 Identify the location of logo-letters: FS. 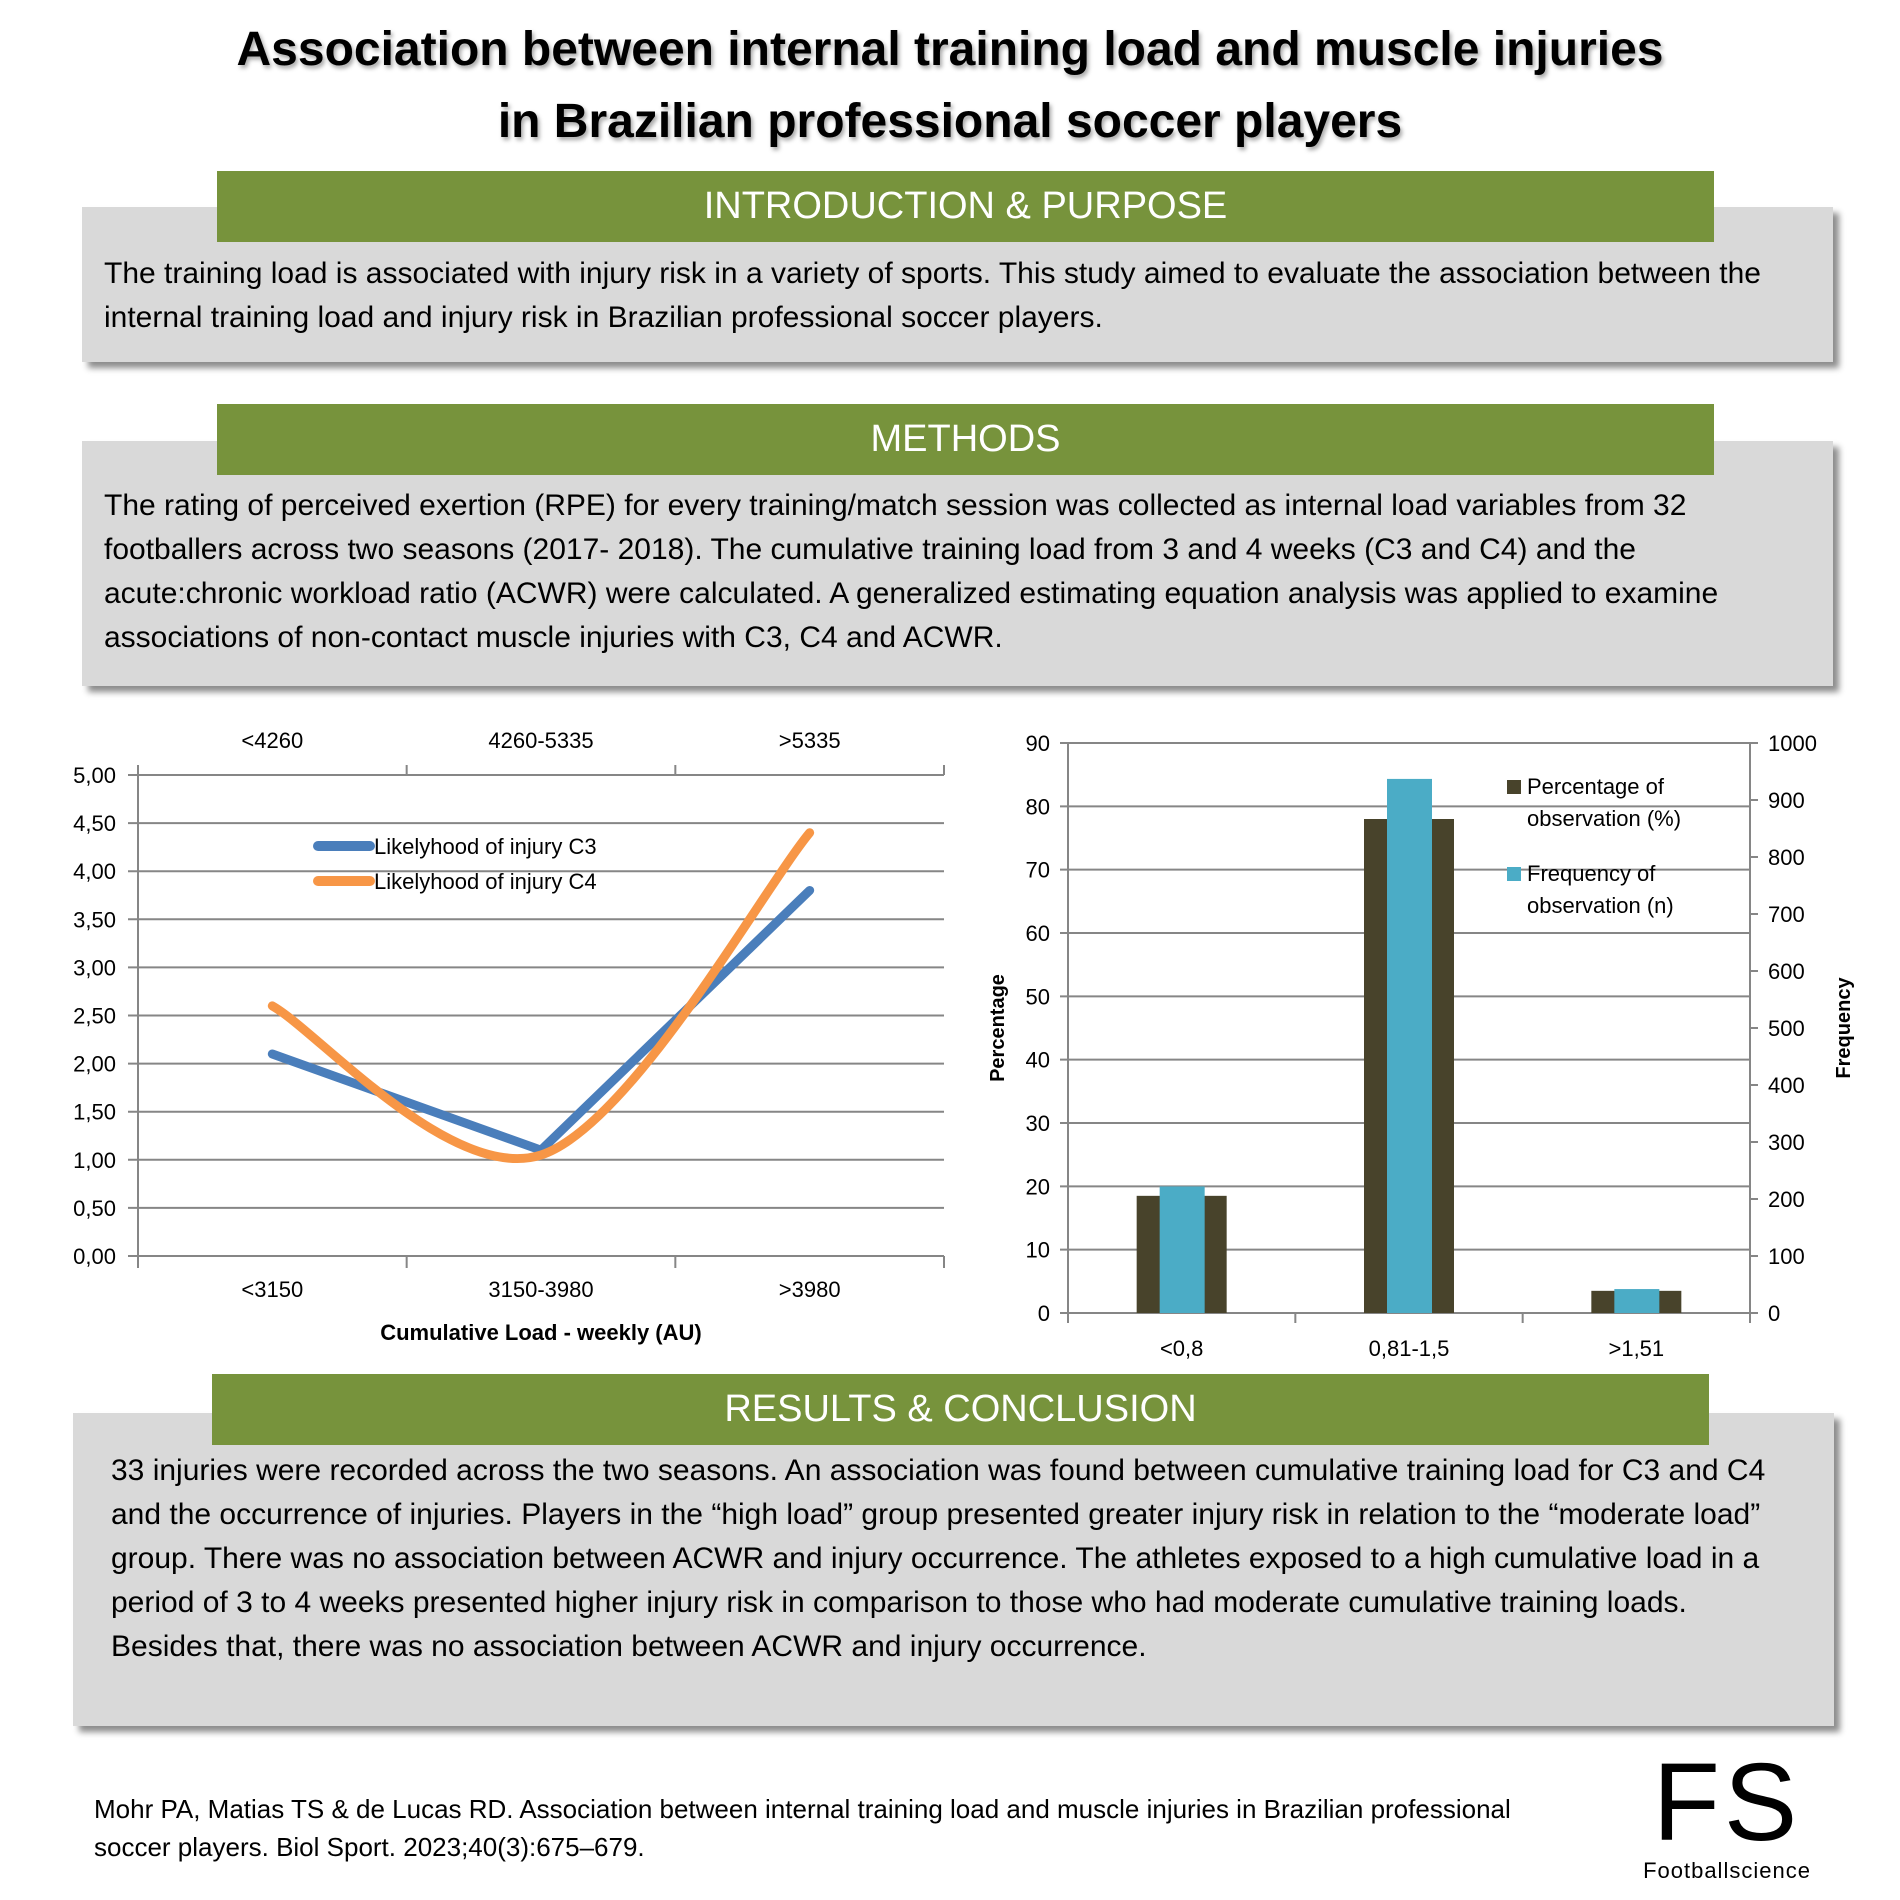
(1727, 1802).